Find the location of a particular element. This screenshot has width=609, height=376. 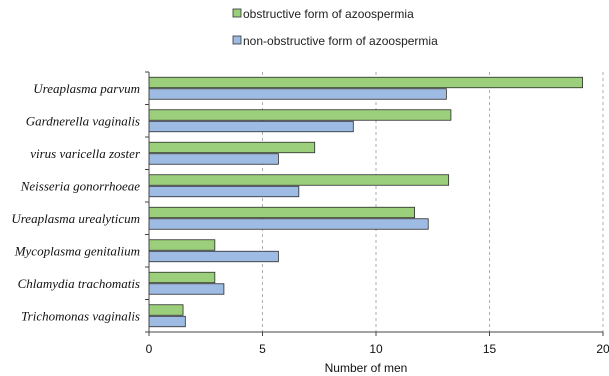

category-label-1: Ureaplasma parvum is located at coordinates (86, 88).